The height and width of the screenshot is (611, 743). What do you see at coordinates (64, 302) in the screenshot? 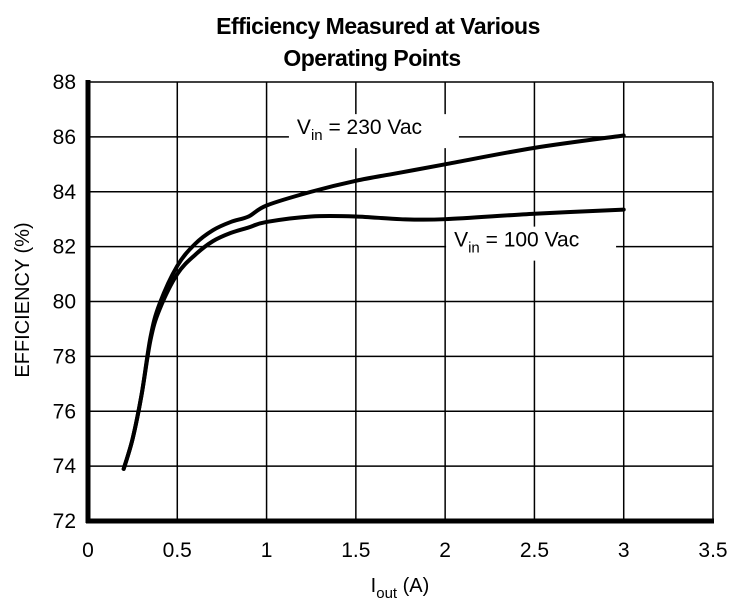
I see `y-tick-label: 80` at bounding box center [64, 302].